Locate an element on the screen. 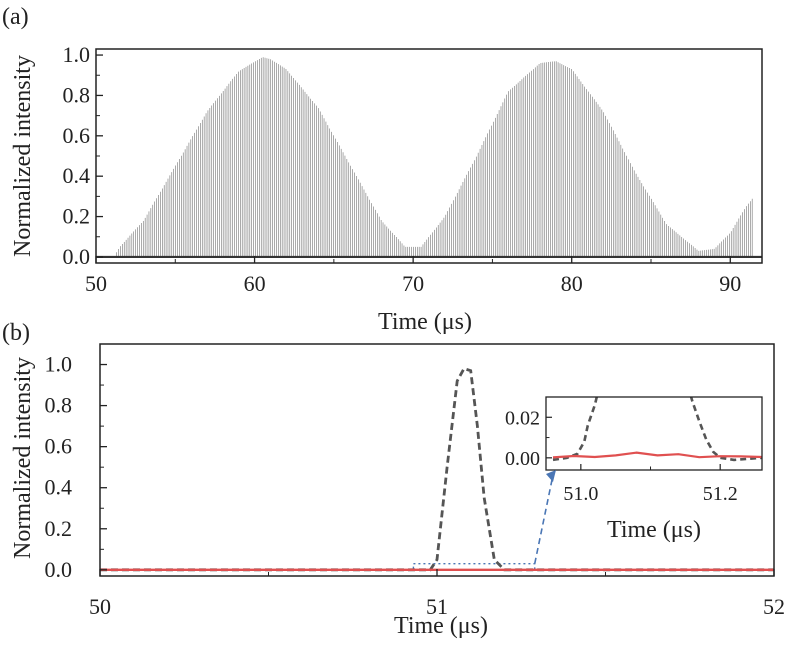 The height and width of the screenshot is (651, 789). zoom-arrow-line is located at coordinates (543, 519).